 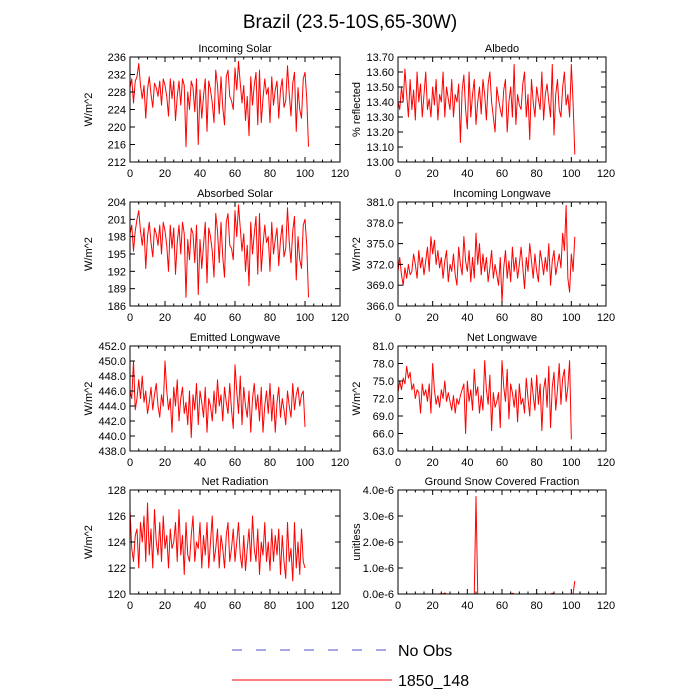 What do you see at coordinates (383, 382) in the screenshot?
I see `y-tick-label: 75.0` at bounding box center [383, 382].